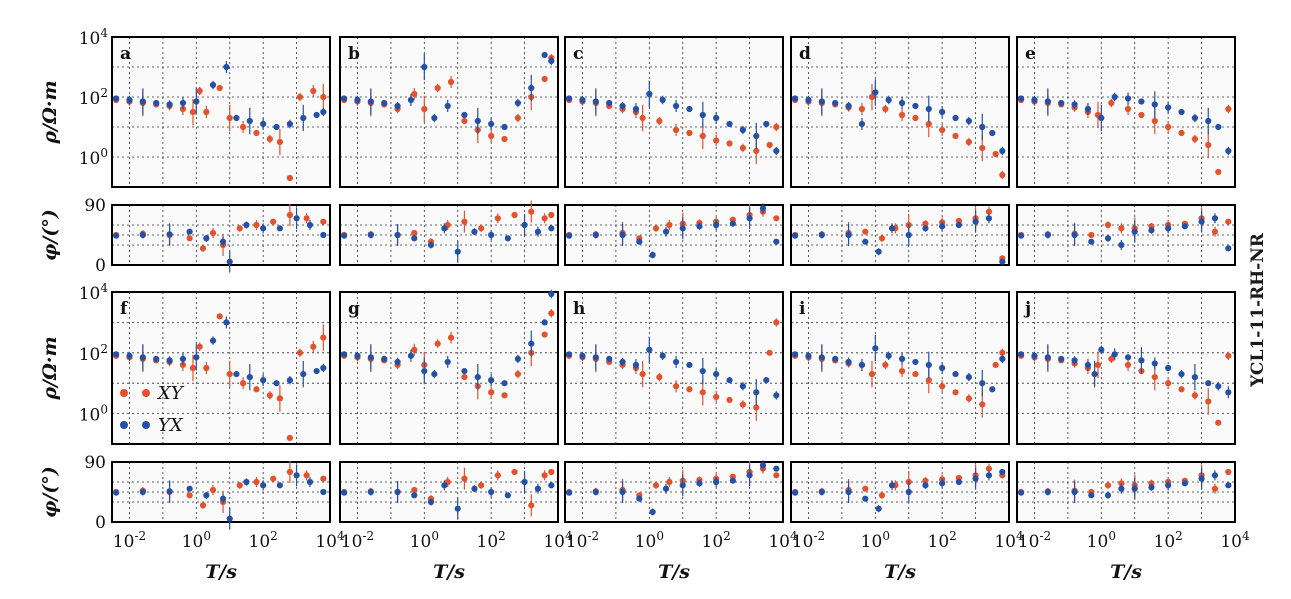 The width and height of the screenshot is (1291, 599). I want to click on panel-b: b, so click(449, 151).